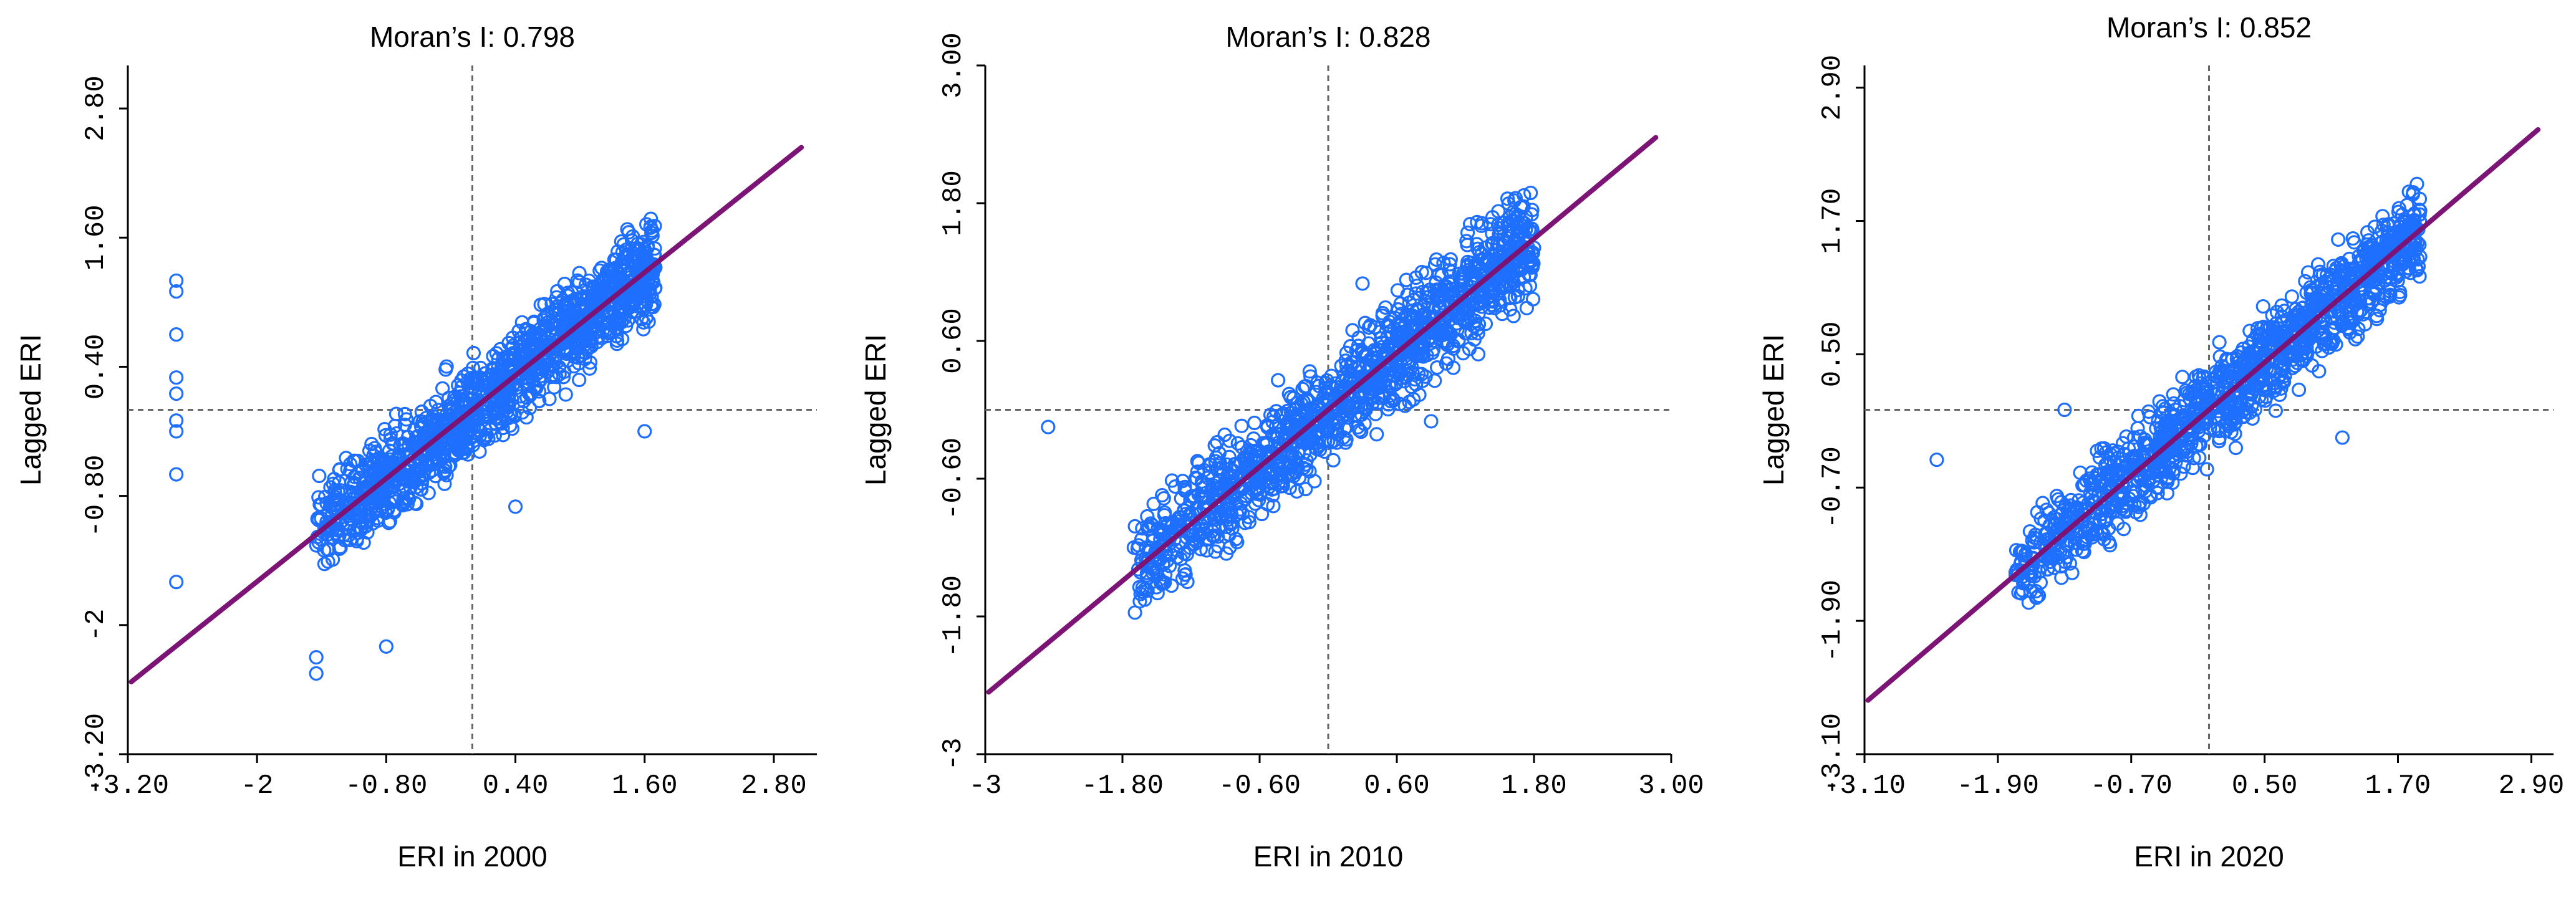 This screenshot has width=2576, height=910. What do you see at coordinates (1864, 786) in the screenshot?
I see `x-tick-label: -3.10` at bounding box center [1864, 786].